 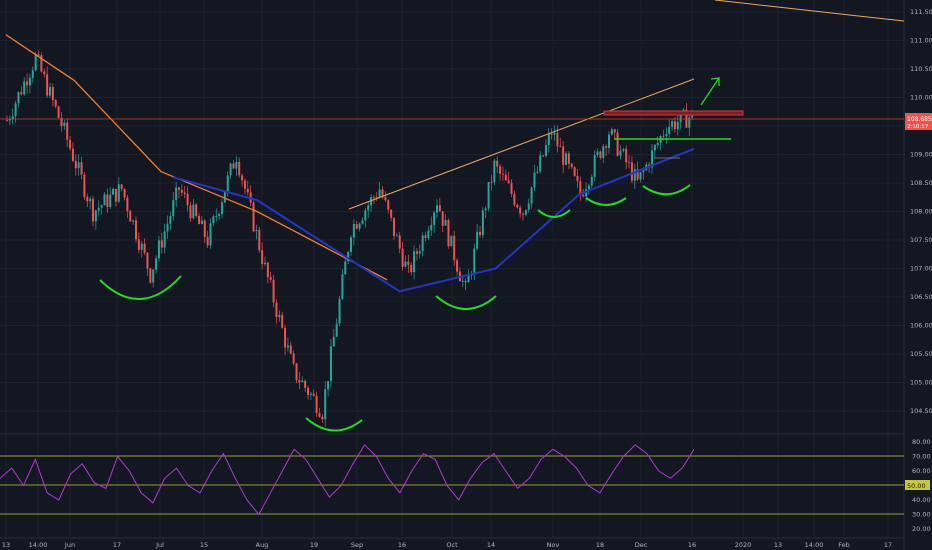 What do you see at coordinates (600, 545) in the screenshot?
I see `time-tick-label: 18` at bounding box center [600, 545].